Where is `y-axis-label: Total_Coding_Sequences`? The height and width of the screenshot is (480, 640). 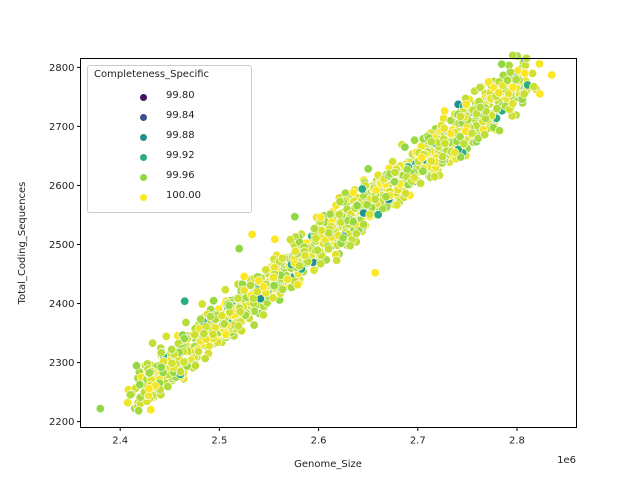
y-axis-label: Total_Coding_Sequences is located at coordinates (22, 244).